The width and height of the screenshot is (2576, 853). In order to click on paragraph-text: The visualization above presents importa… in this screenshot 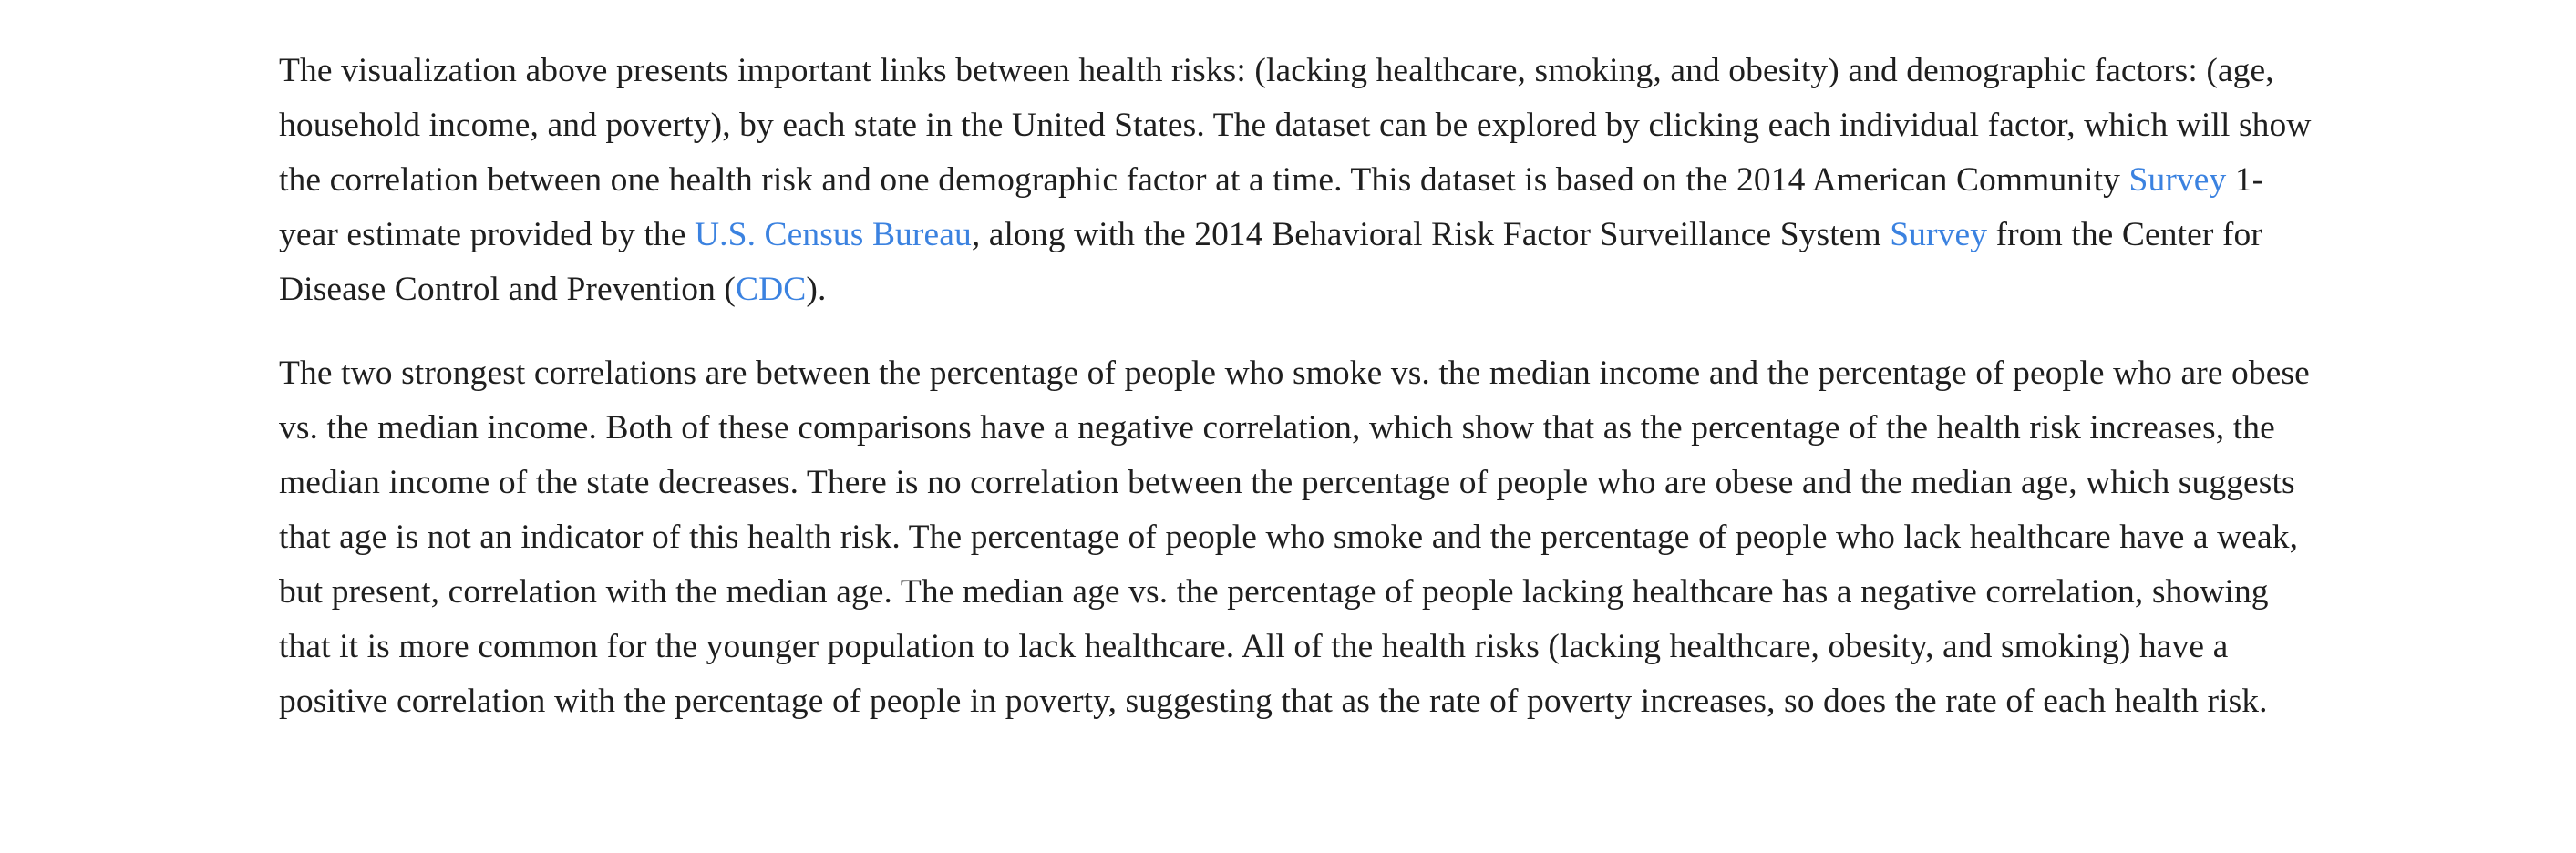, I will do `click(1295, 125)`.